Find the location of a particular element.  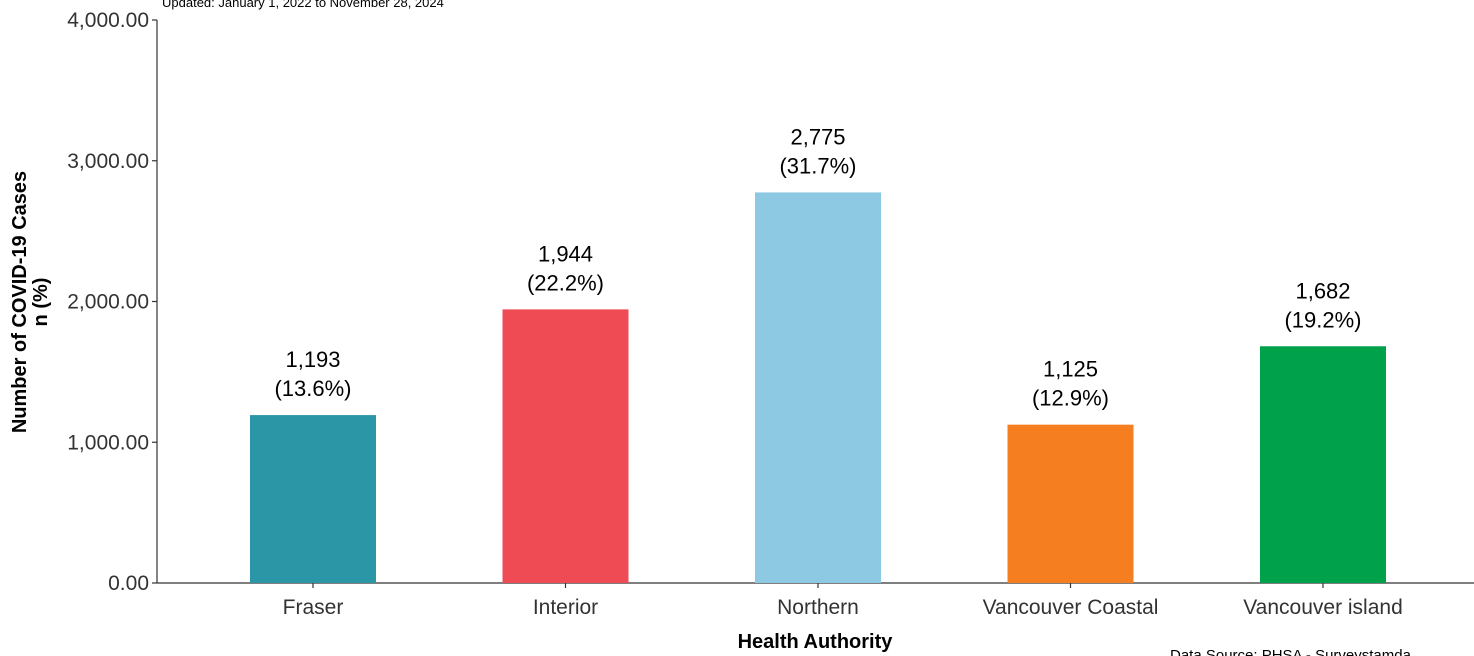

bar-value-label: 2,775 is located at coordinates (817, 136).